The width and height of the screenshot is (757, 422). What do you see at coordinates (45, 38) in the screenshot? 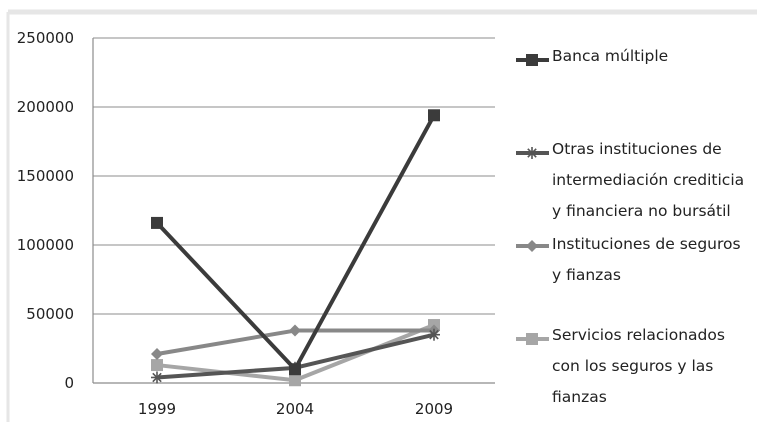
I see `y-tick-label: 250000` at bounding box center [45, 38].